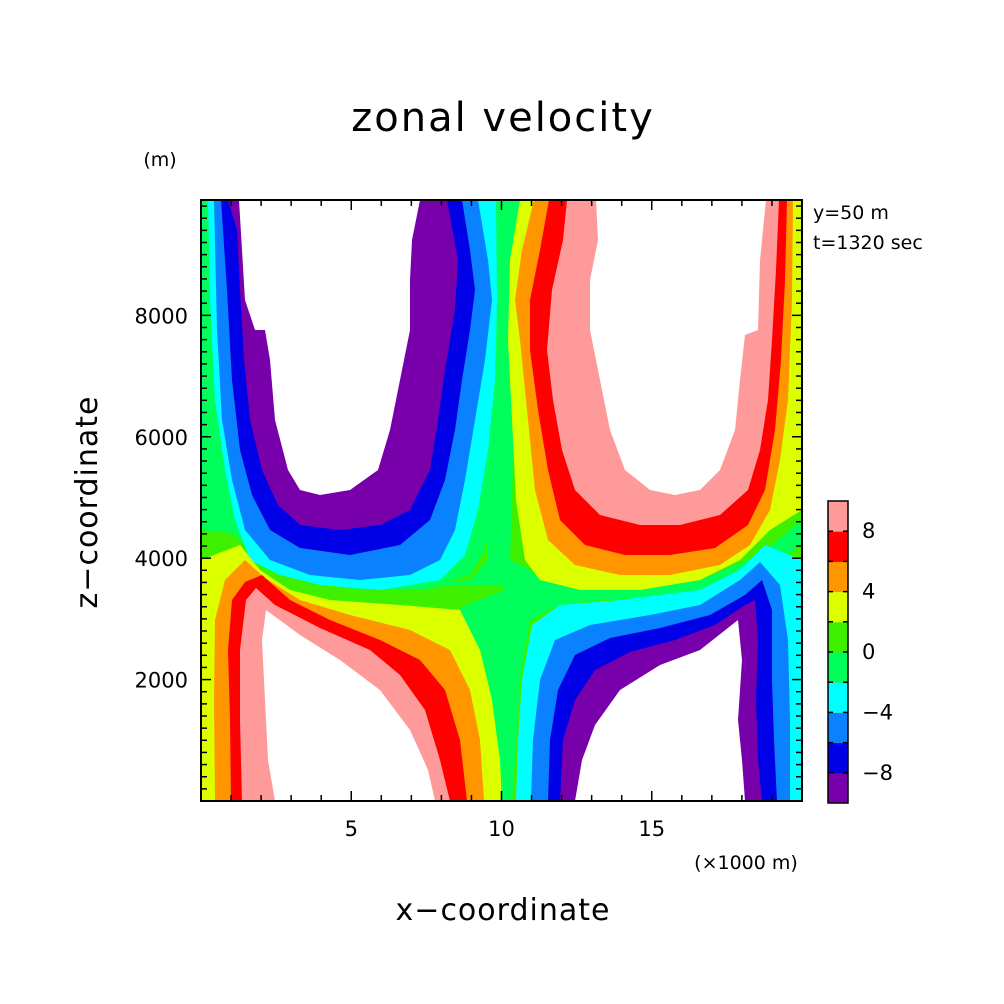  I want to click on colorbar: 8 4 0 −4 −8, so click(860, 652).